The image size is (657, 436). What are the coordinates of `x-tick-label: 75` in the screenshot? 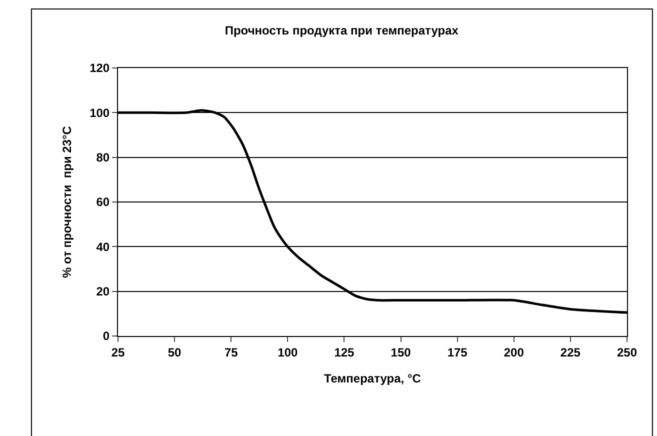 It's located at (231, 352).